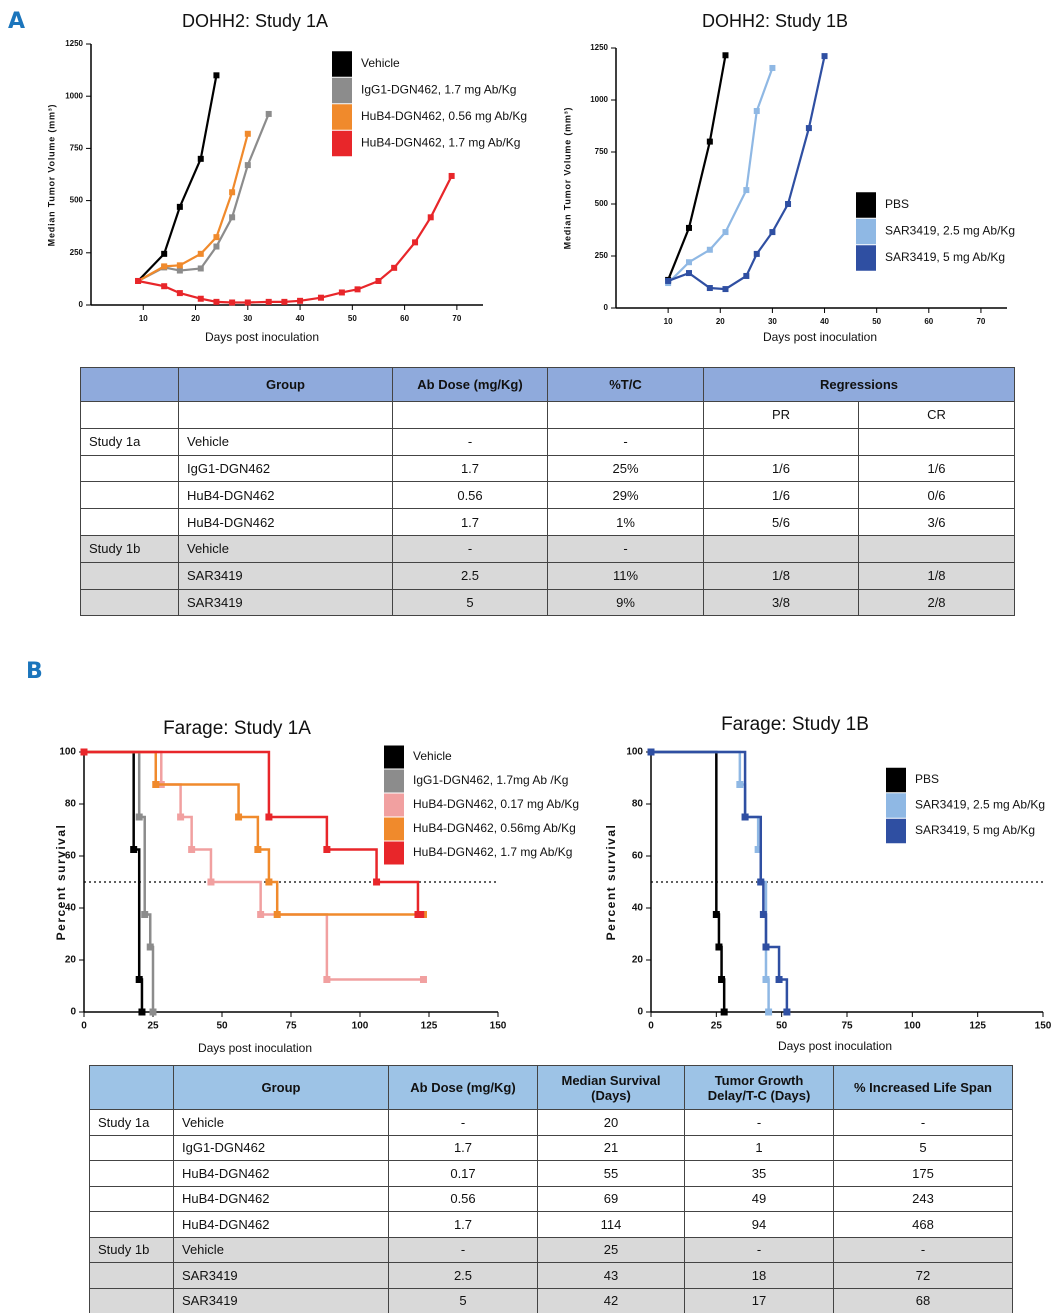 This screenshot has height=1313, width=1054. Describe the element at coordinates (936, 495) in the screenshot. I see `table-cell: 0/6` at that location.